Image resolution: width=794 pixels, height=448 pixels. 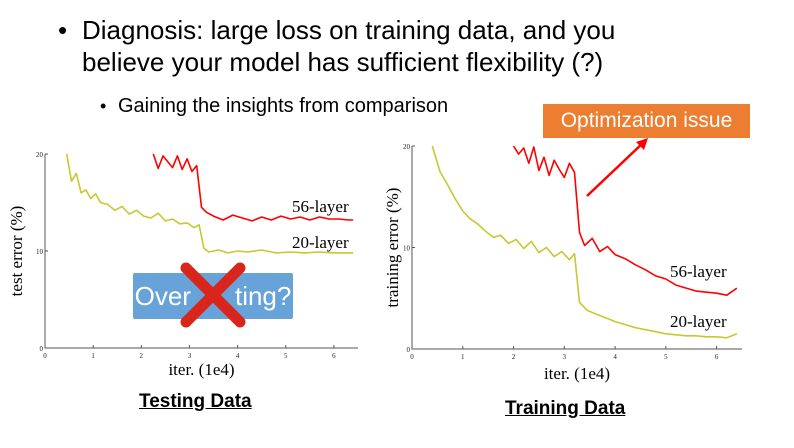 What do you see at coordinates (213, 296) in the screenshot?
I see `overfitting-badge: Over ting?` at bounding box center [213, 296].